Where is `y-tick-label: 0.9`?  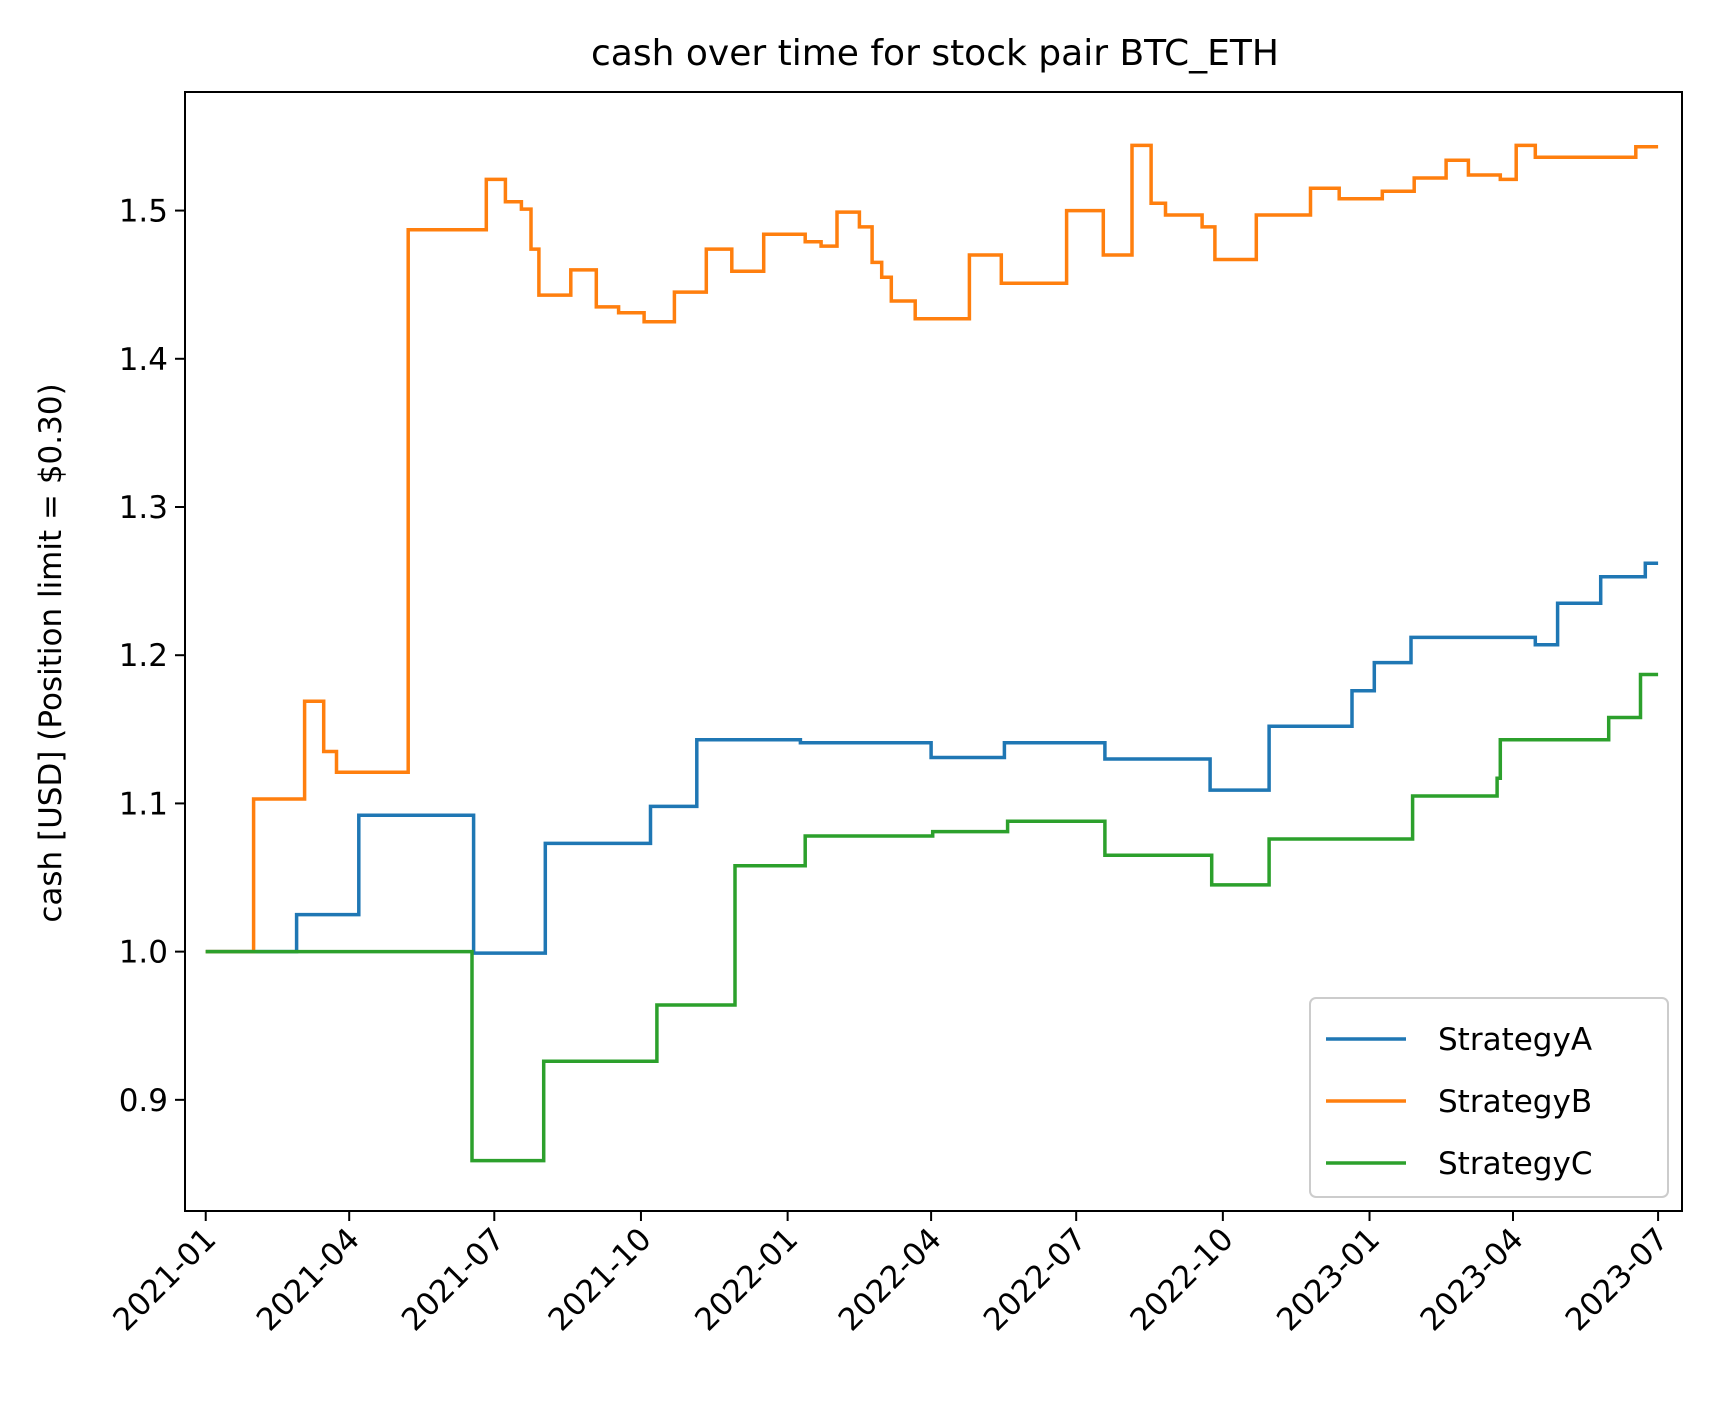
y-tick-label: 0.9 is located at coordinates (143, 1101).